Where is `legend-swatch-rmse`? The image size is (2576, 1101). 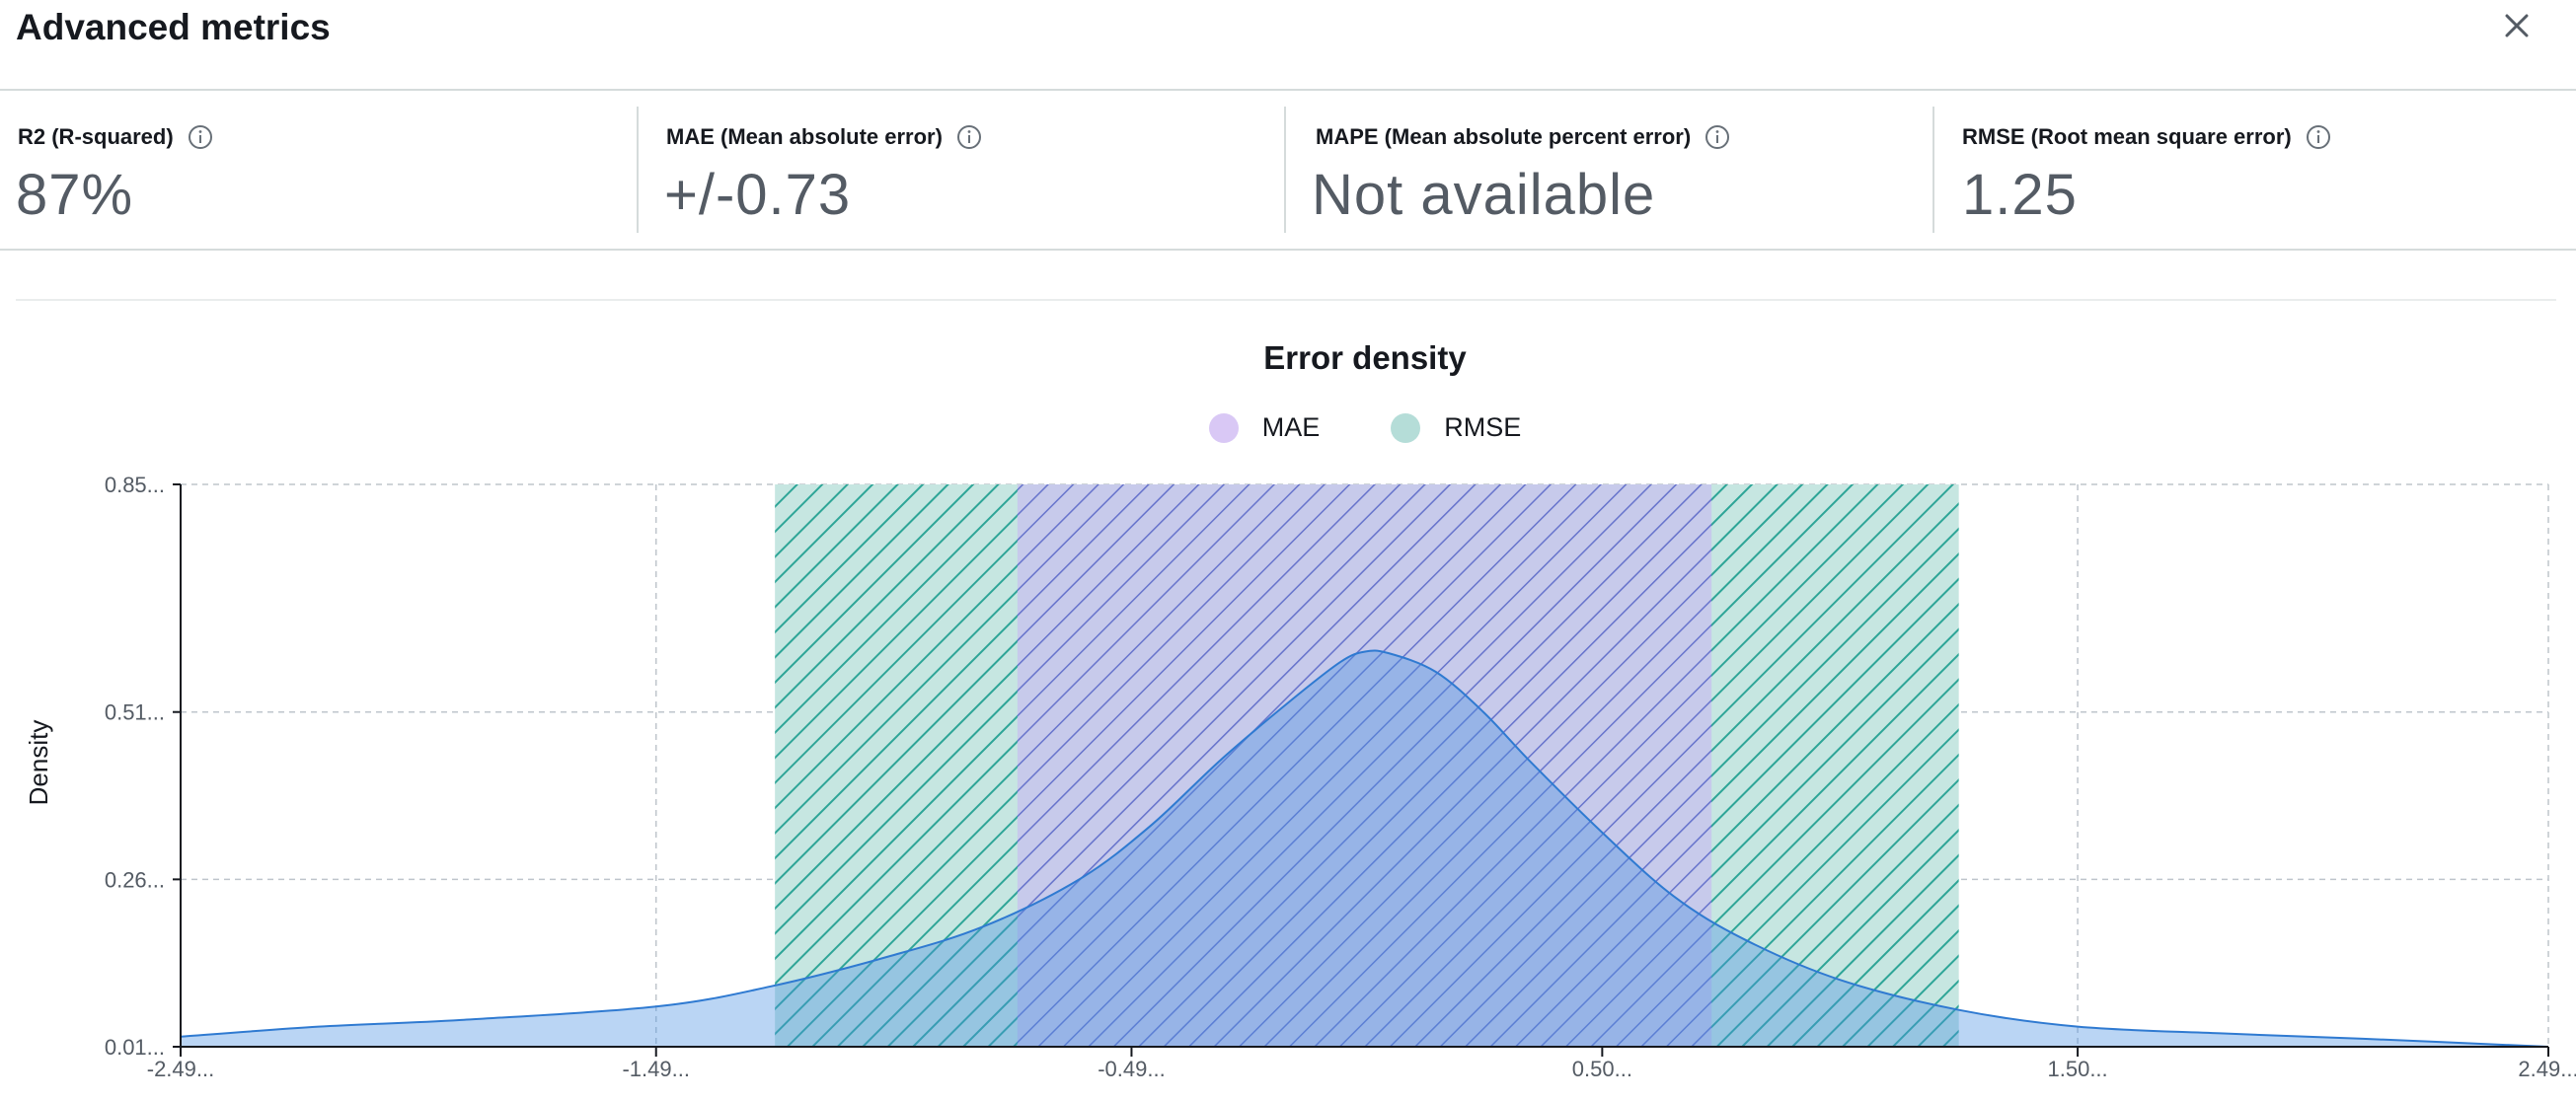 legend-swatch-rmse is located at coordinates (1406, 428).